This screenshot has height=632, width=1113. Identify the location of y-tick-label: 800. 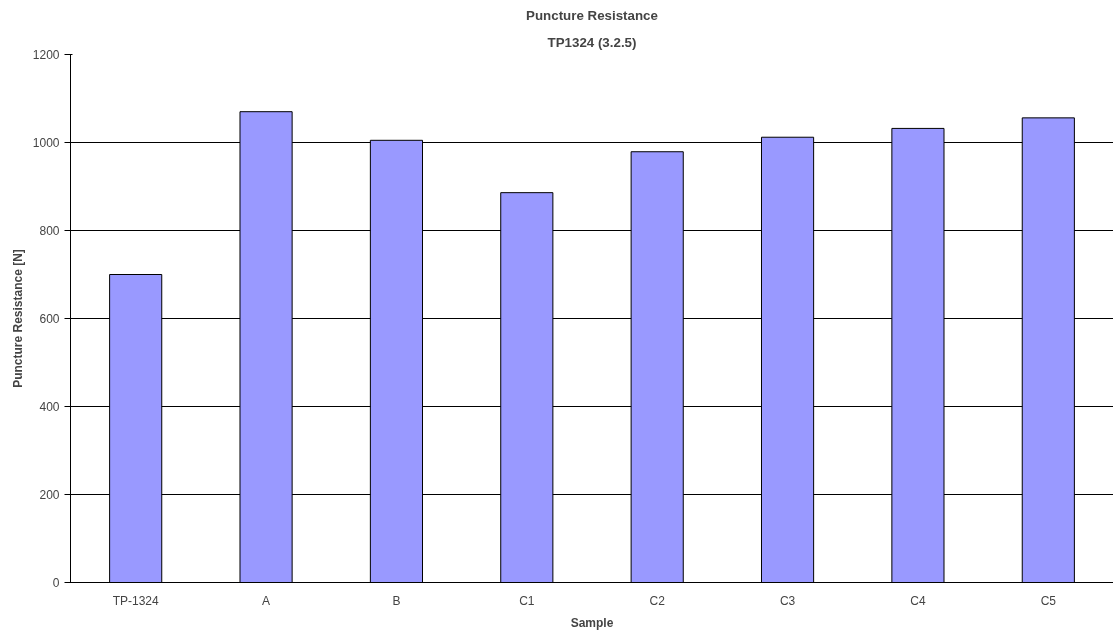
(49, 231).